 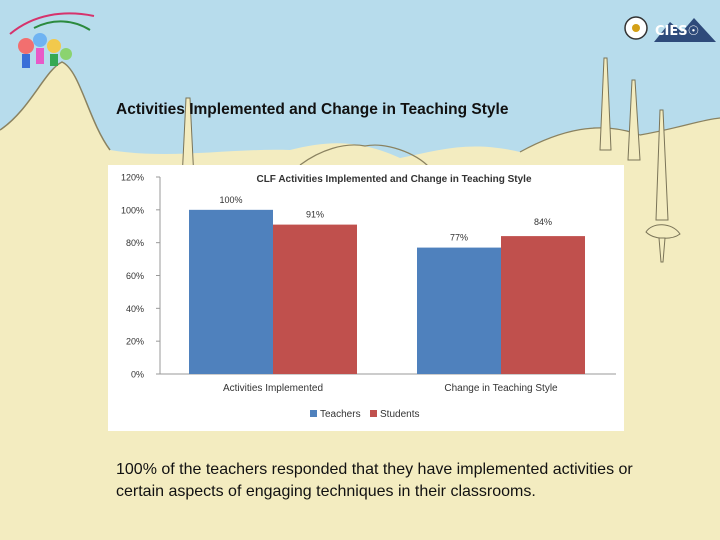 What do you see at coordinates (132, 210) in the screenshot?
I see `y-tick-label: 100%` at bounding box center [132, 210].